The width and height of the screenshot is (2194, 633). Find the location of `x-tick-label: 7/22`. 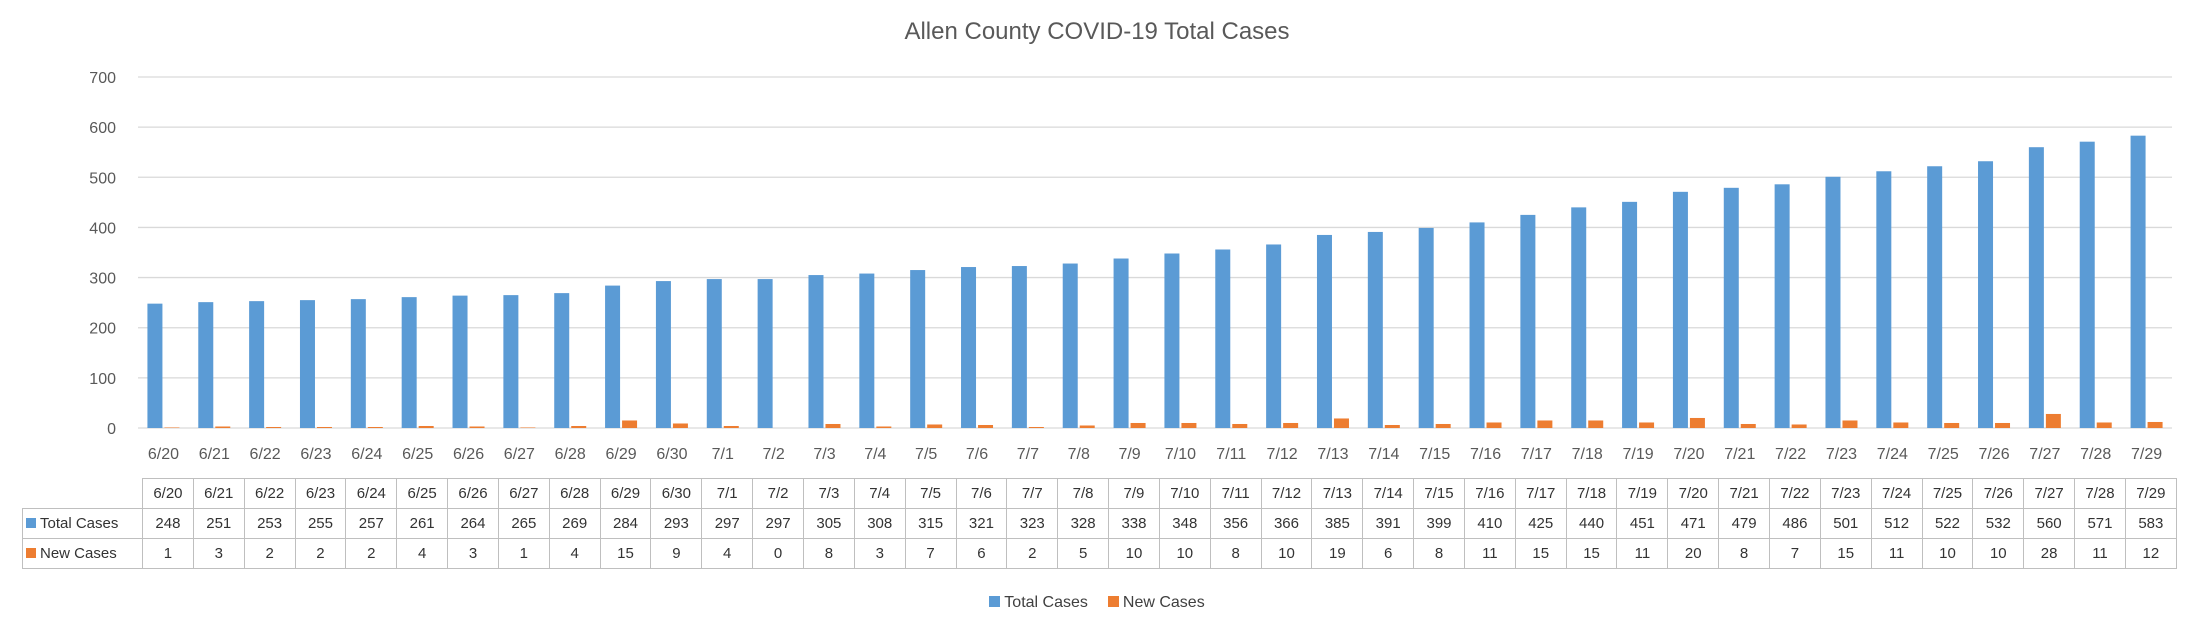

x-tick-label: 7/22 is located at coordinates (1790, 454).